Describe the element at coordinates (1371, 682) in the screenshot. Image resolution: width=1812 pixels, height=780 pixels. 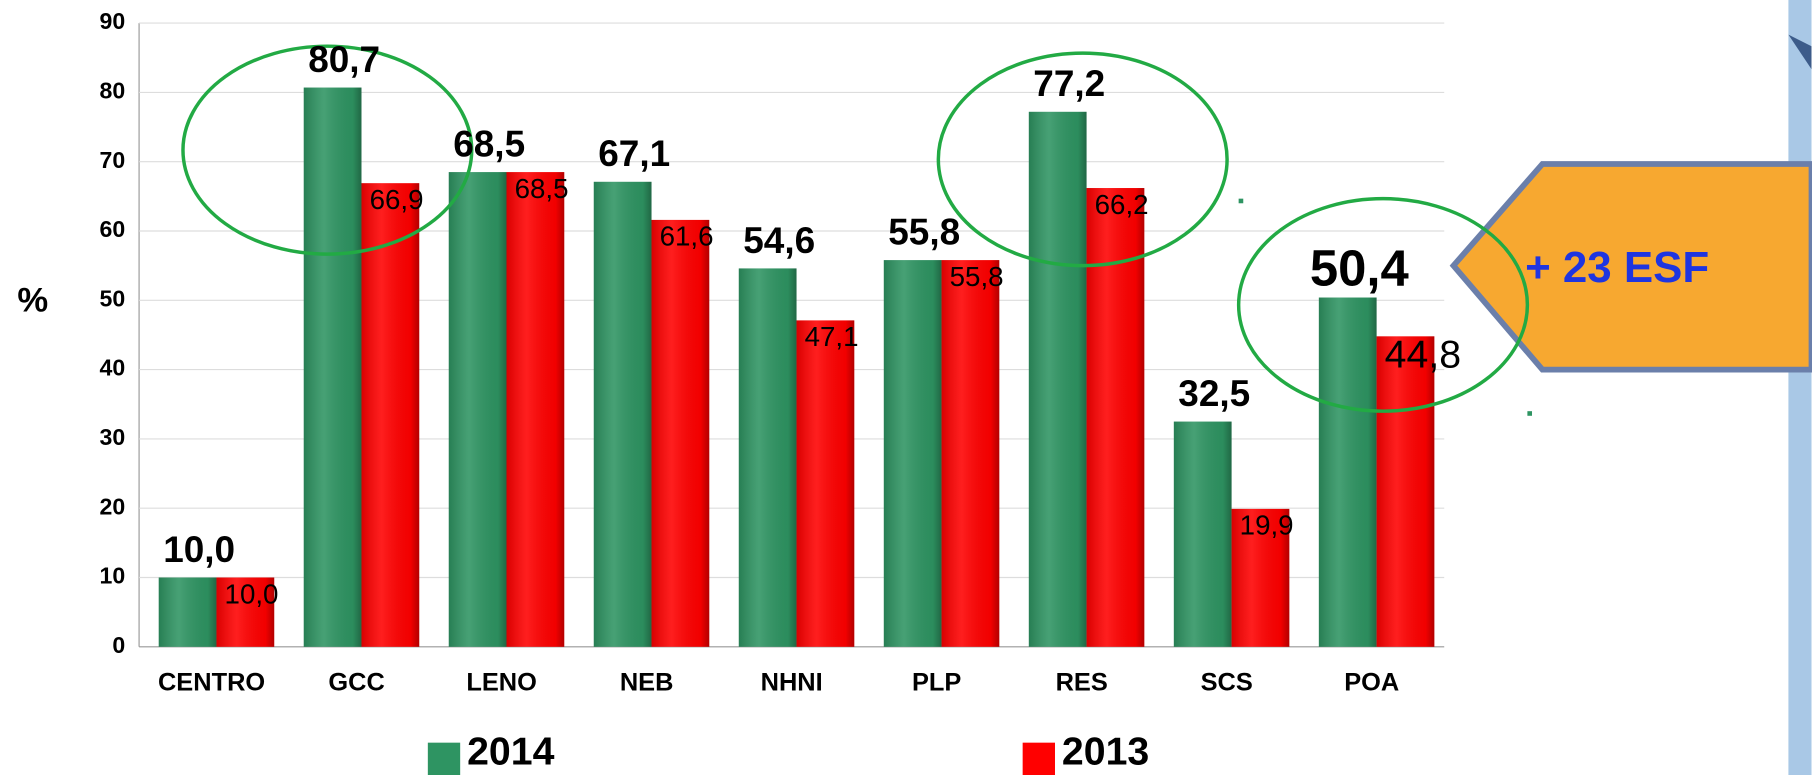
I see `x-tick-label: POA` at that location.